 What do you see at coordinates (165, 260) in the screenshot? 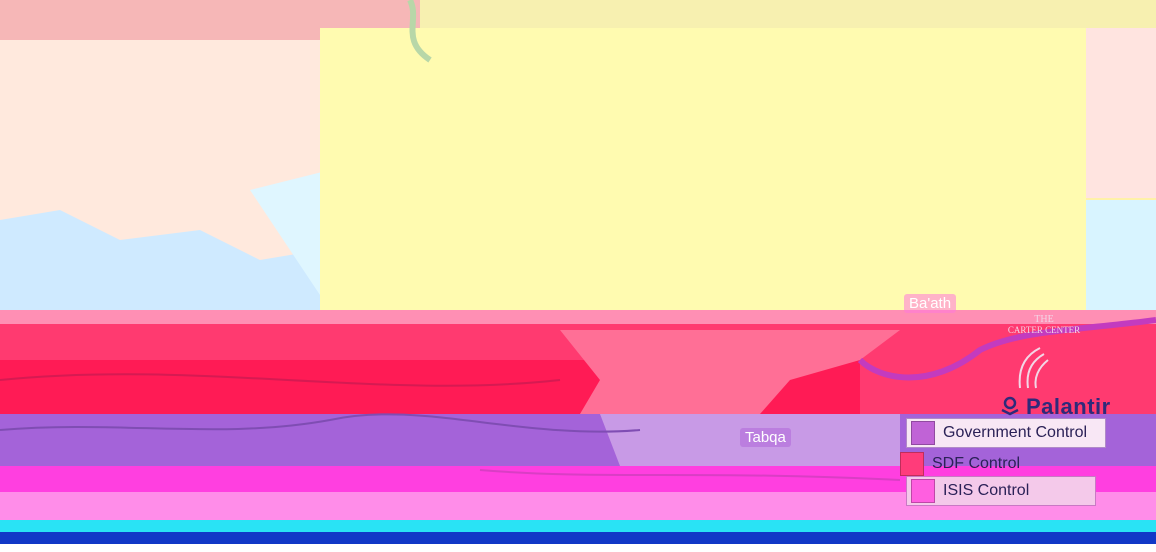
I see `west-water-zone` at bounding box center [165, 260].